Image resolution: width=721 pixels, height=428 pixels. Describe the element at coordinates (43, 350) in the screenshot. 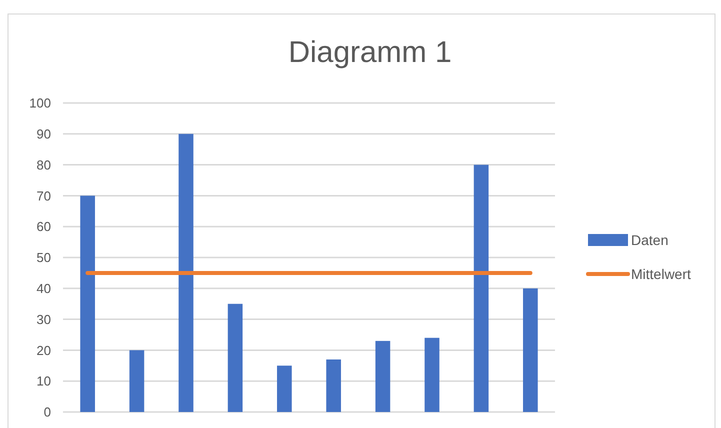

I see `y-tick-label: 20` at that location.